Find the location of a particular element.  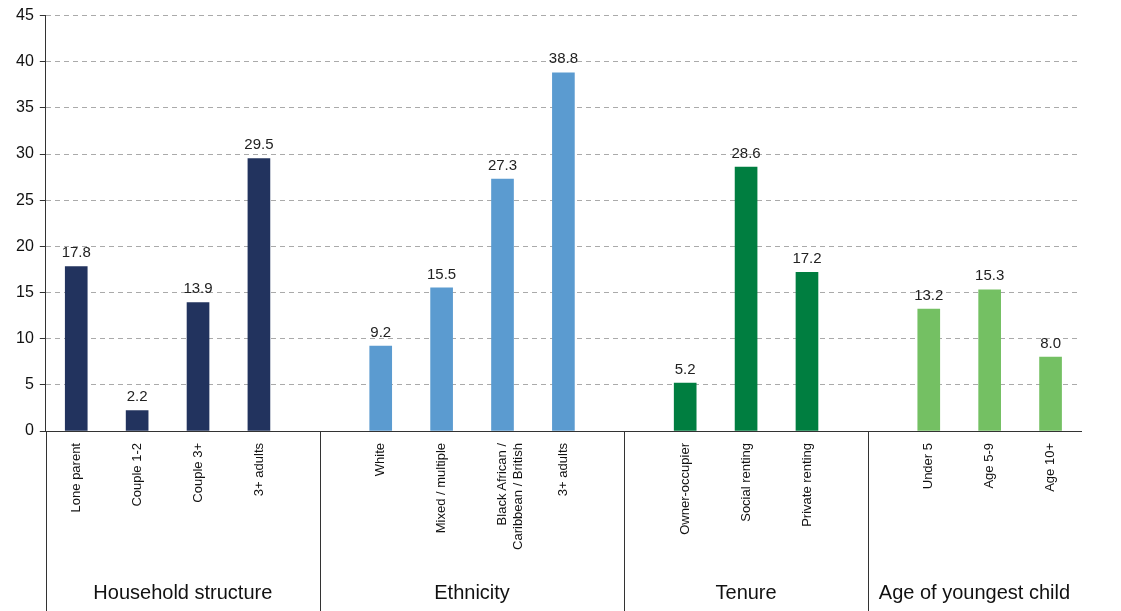

data-label: 28.6 is located at coordinates (746, 152).